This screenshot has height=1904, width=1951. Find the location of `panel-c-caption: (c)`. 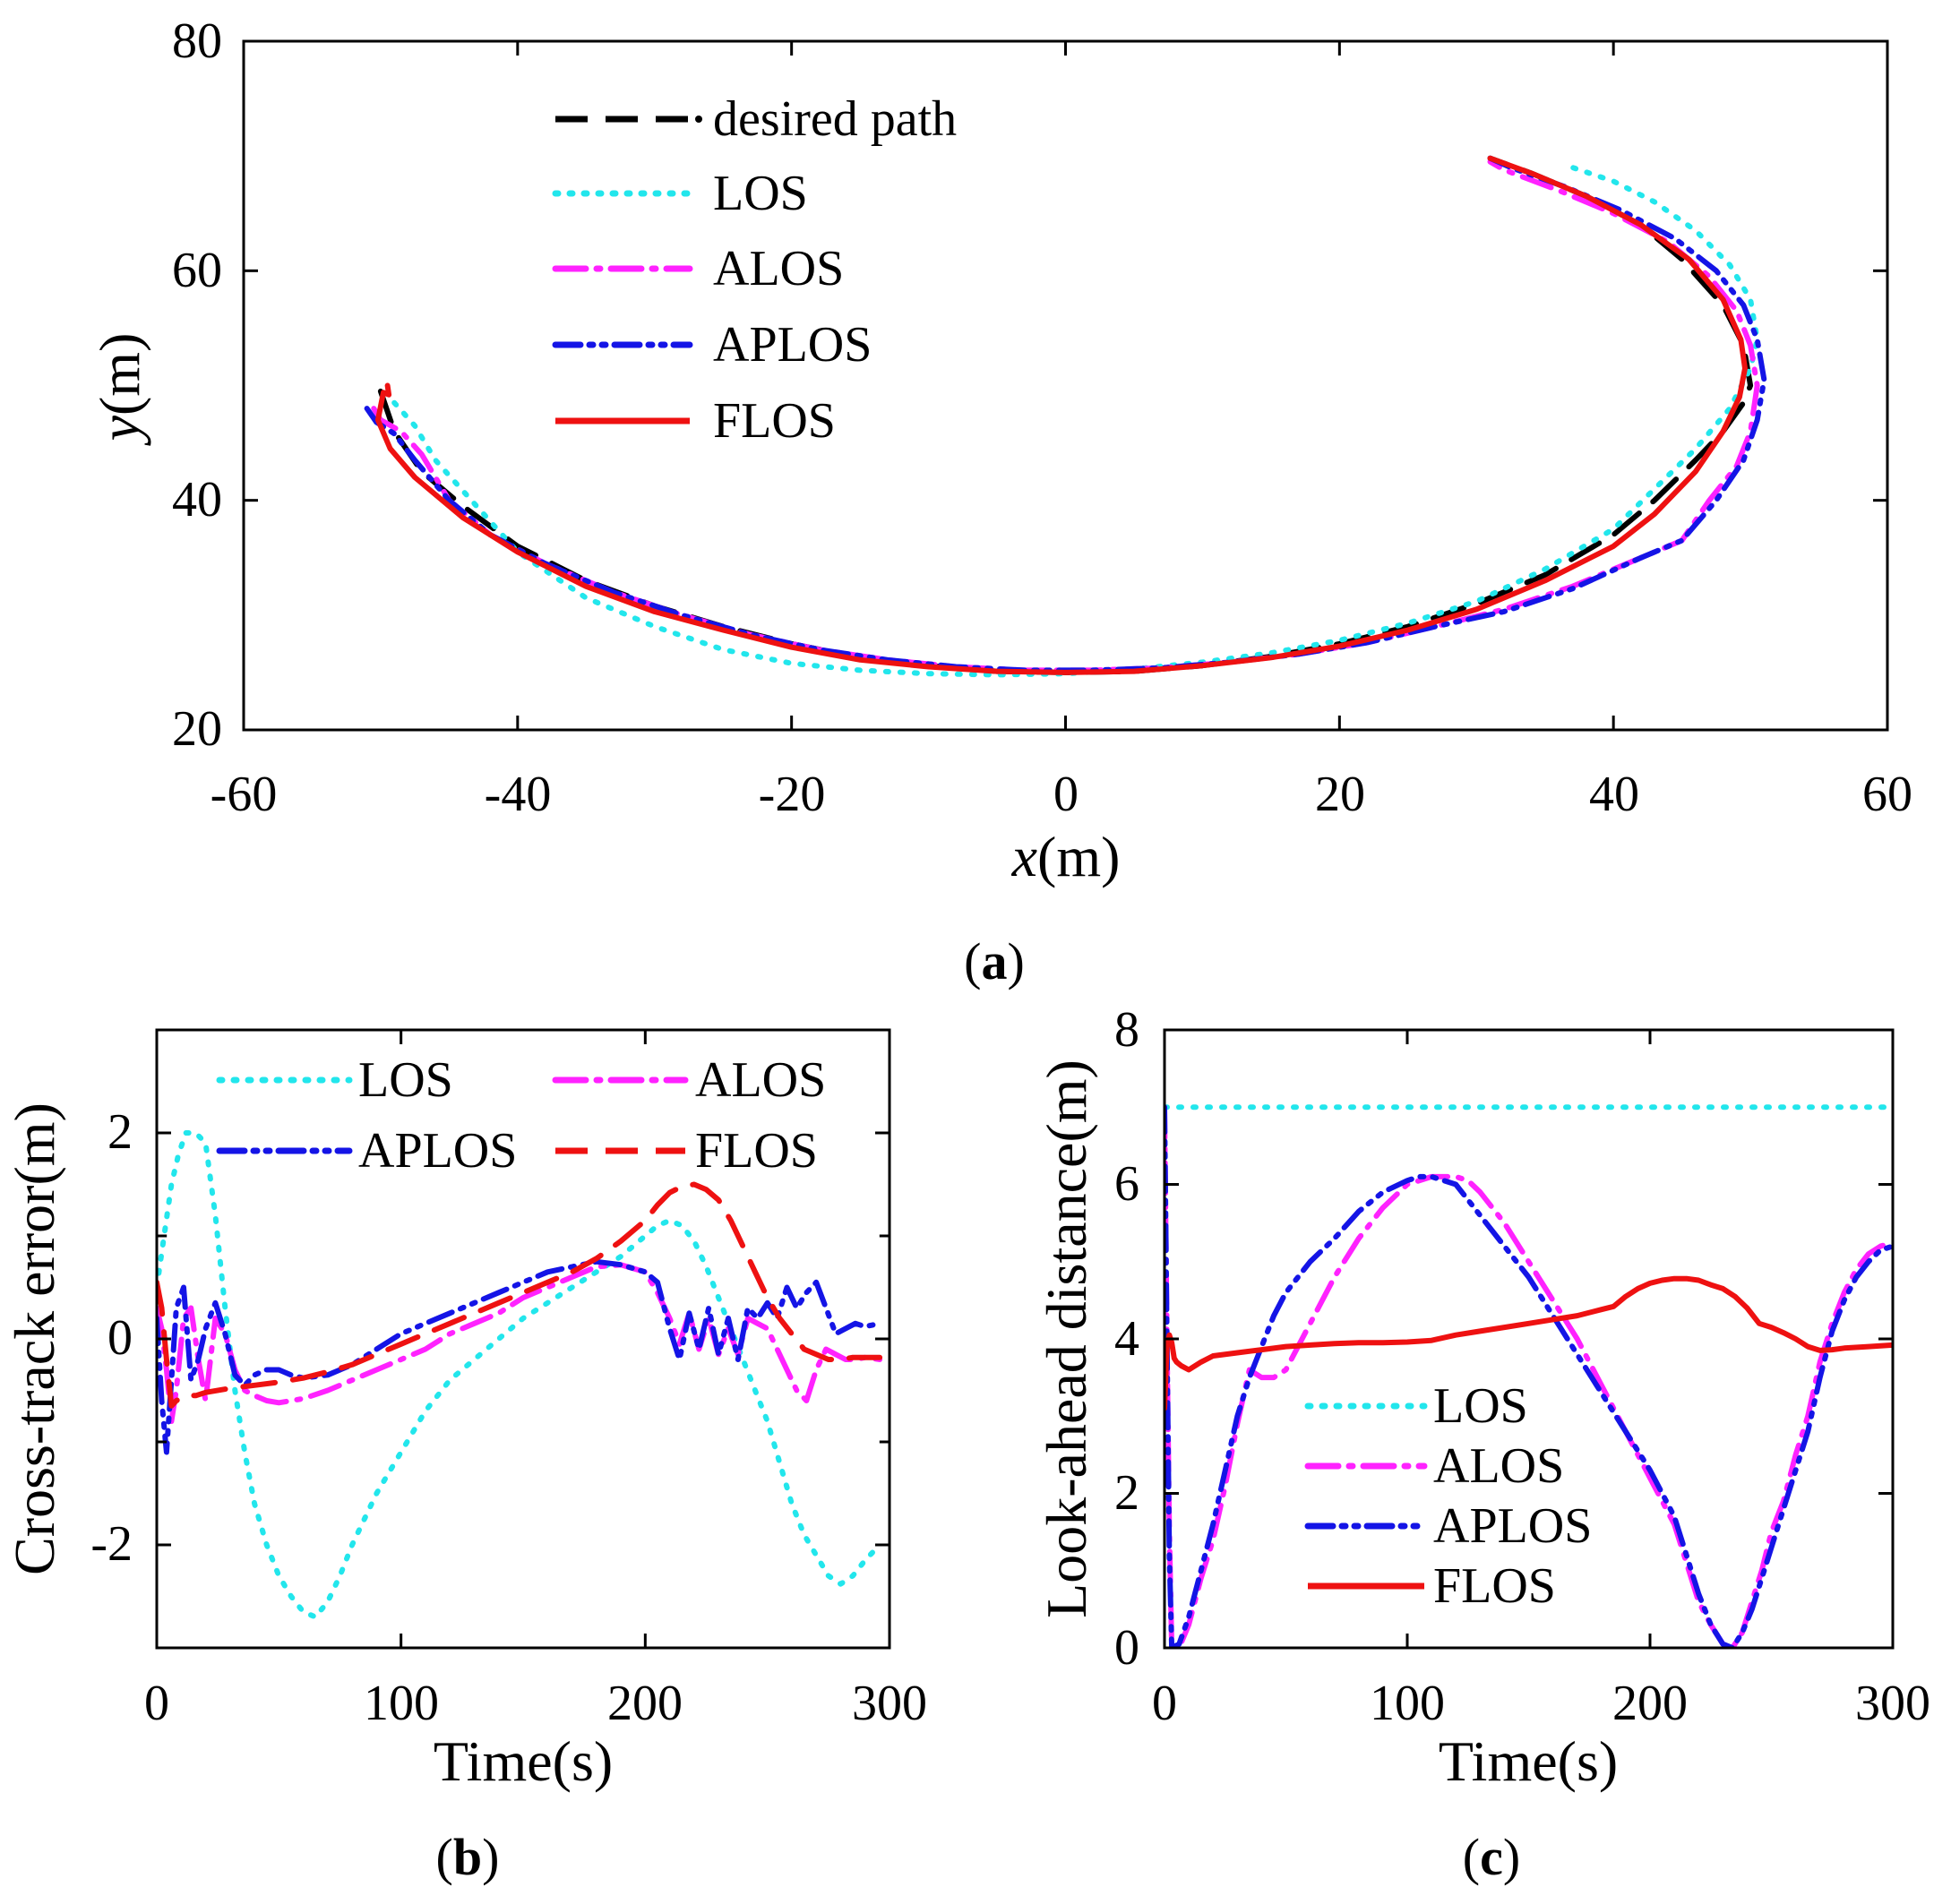

panel-c-caption: (c) is located at coordinates (1491, 1857).